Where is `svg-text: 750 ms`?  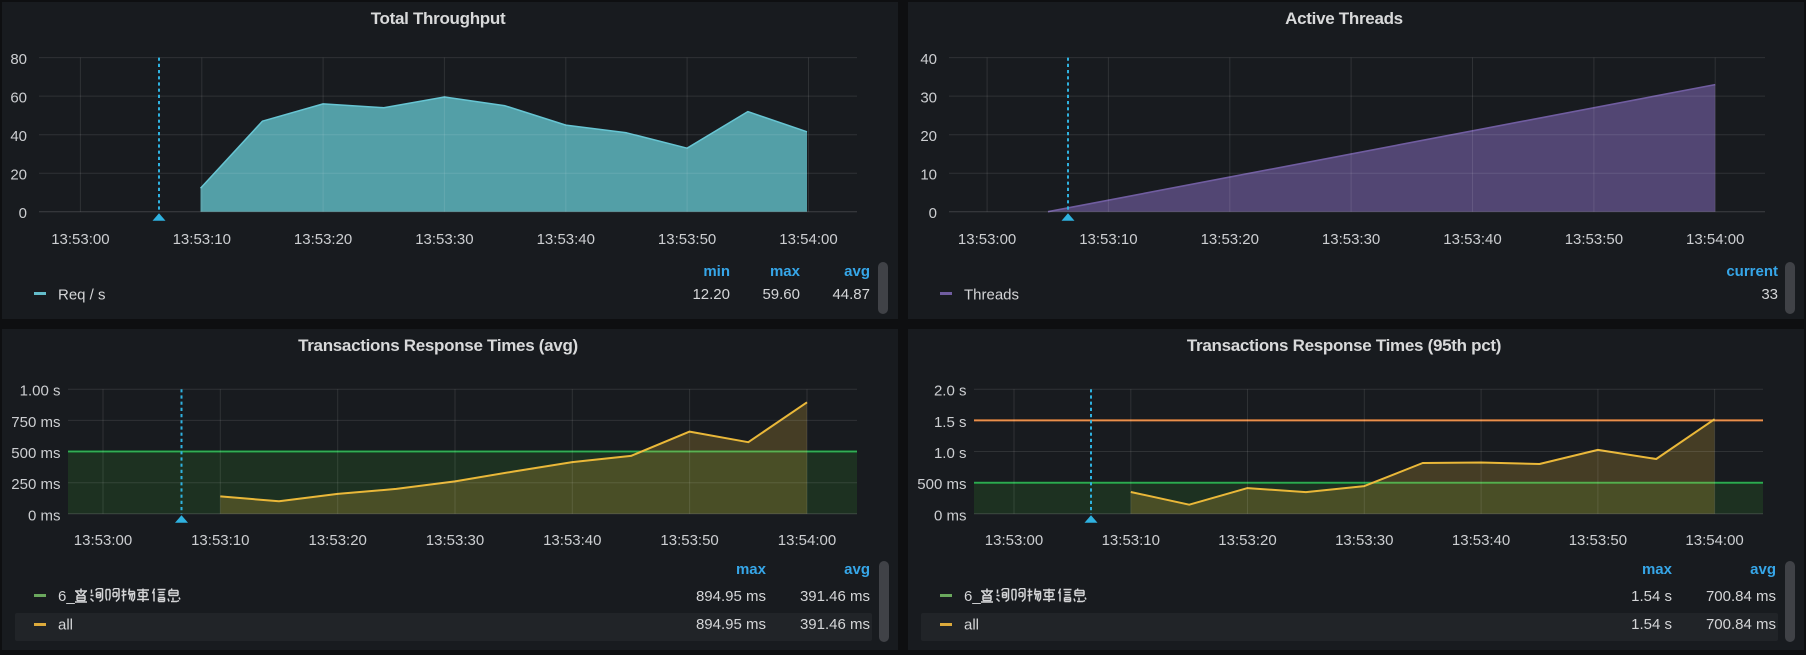
svg-text: 750 ms is located at coordinates (35, 422).